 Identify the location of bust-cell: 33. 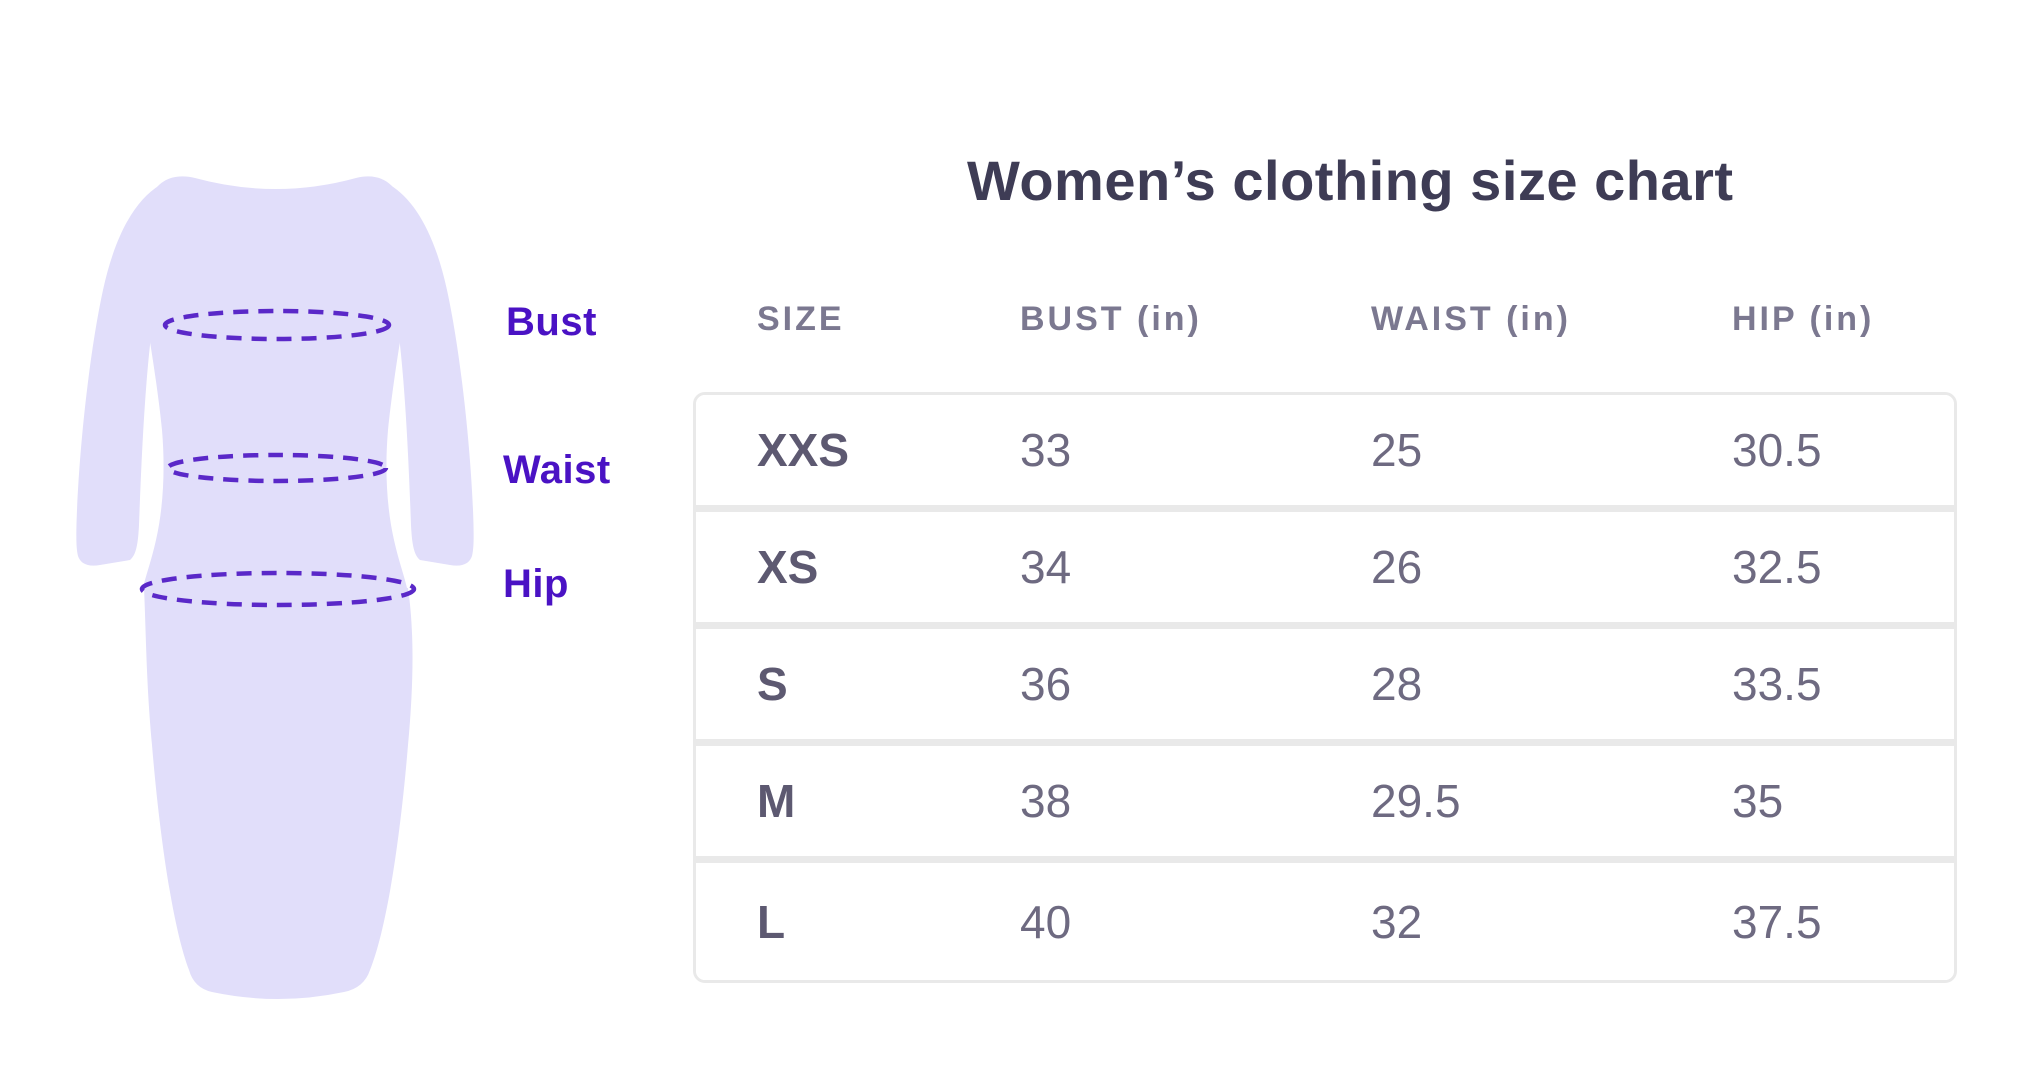
(1046, 450).